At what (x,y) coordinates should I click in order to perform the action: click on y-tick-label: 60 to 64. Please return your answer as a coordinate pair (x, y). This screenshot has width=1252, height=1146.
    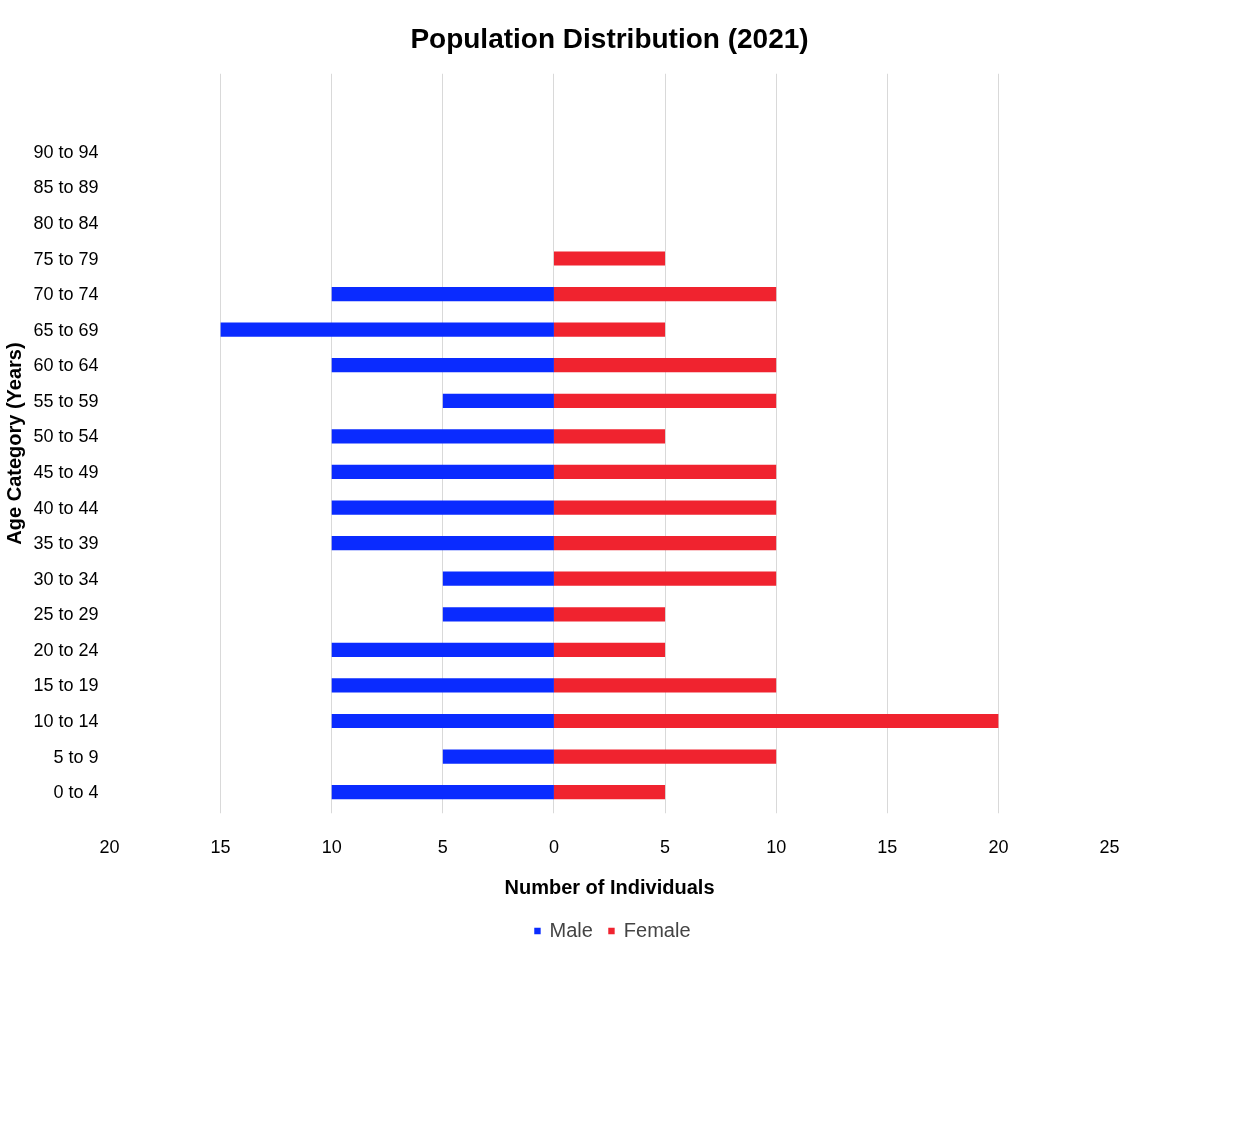
    Looking at the image, I should click on (66, 365).